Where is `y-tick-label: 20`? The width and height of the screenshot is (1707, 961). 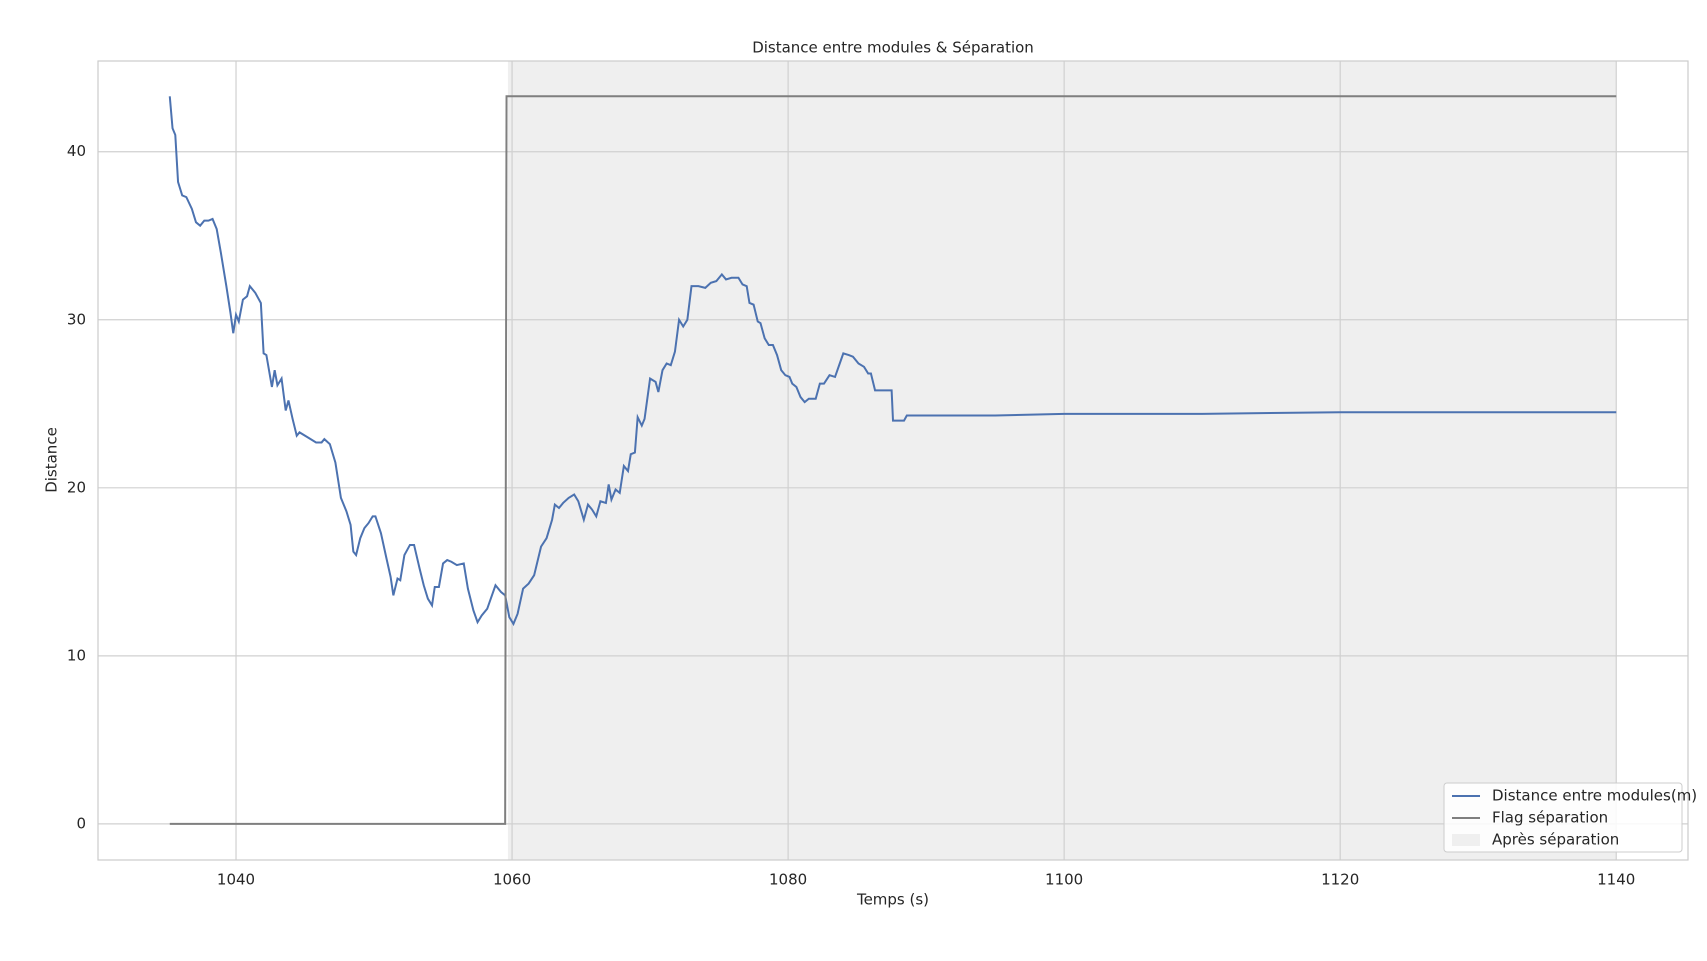
y-tick-label: 20 is located at coordinates (76, 487).